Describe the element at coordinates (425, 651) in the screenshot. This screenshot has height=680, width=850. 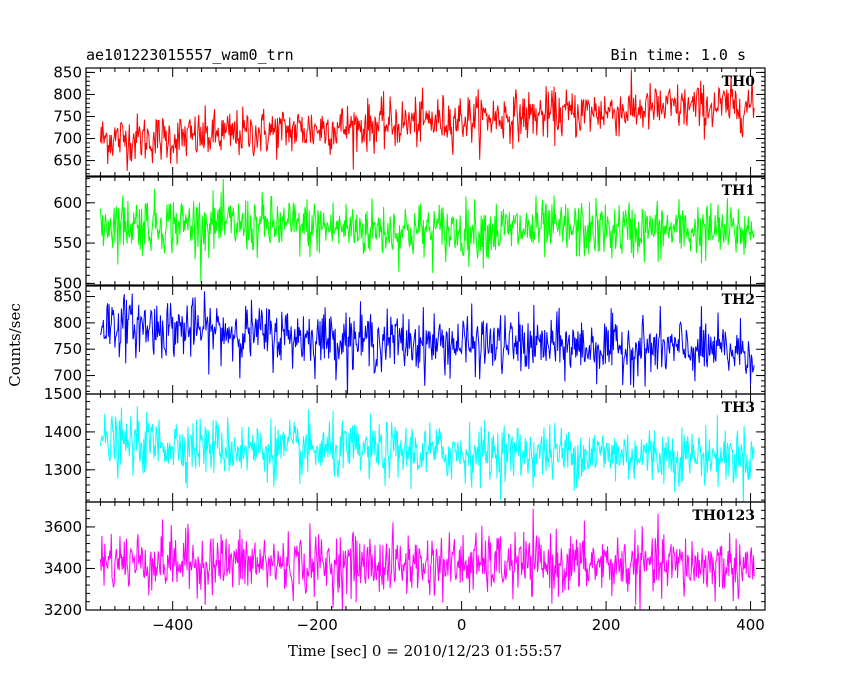
I see `x-axis-label: Time [sec] 0 = 2010/12/23 01:55:57` at that location.